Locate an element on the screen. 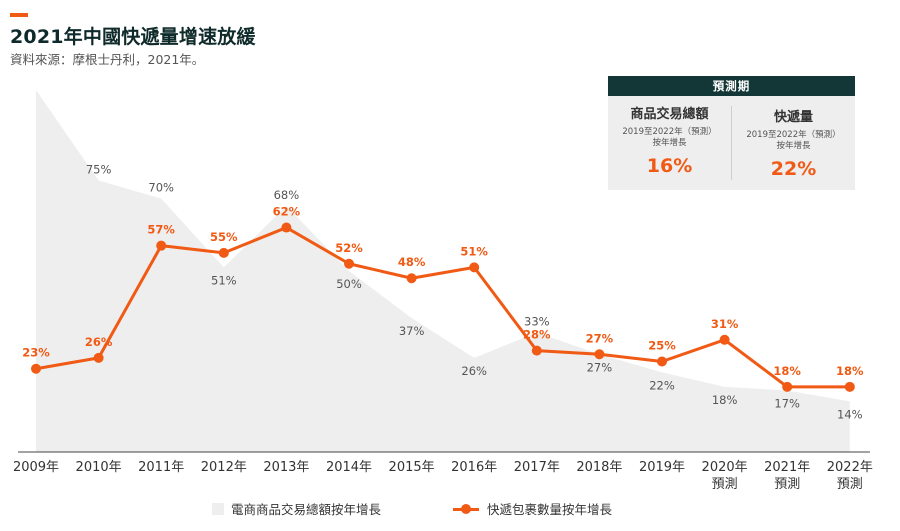  parcel-growth-label: 57% is located at coordinates (161, 230).